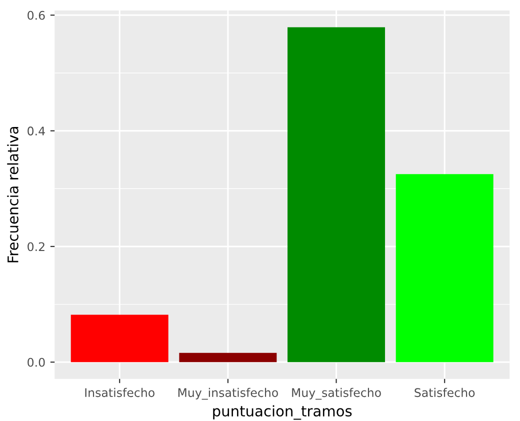 Image resolution: width=520 pixels, height=421 pixels. Describe the element at coordinates (36, 247) in the screenshot. I see `y-tick-label: 0.2` at that location.